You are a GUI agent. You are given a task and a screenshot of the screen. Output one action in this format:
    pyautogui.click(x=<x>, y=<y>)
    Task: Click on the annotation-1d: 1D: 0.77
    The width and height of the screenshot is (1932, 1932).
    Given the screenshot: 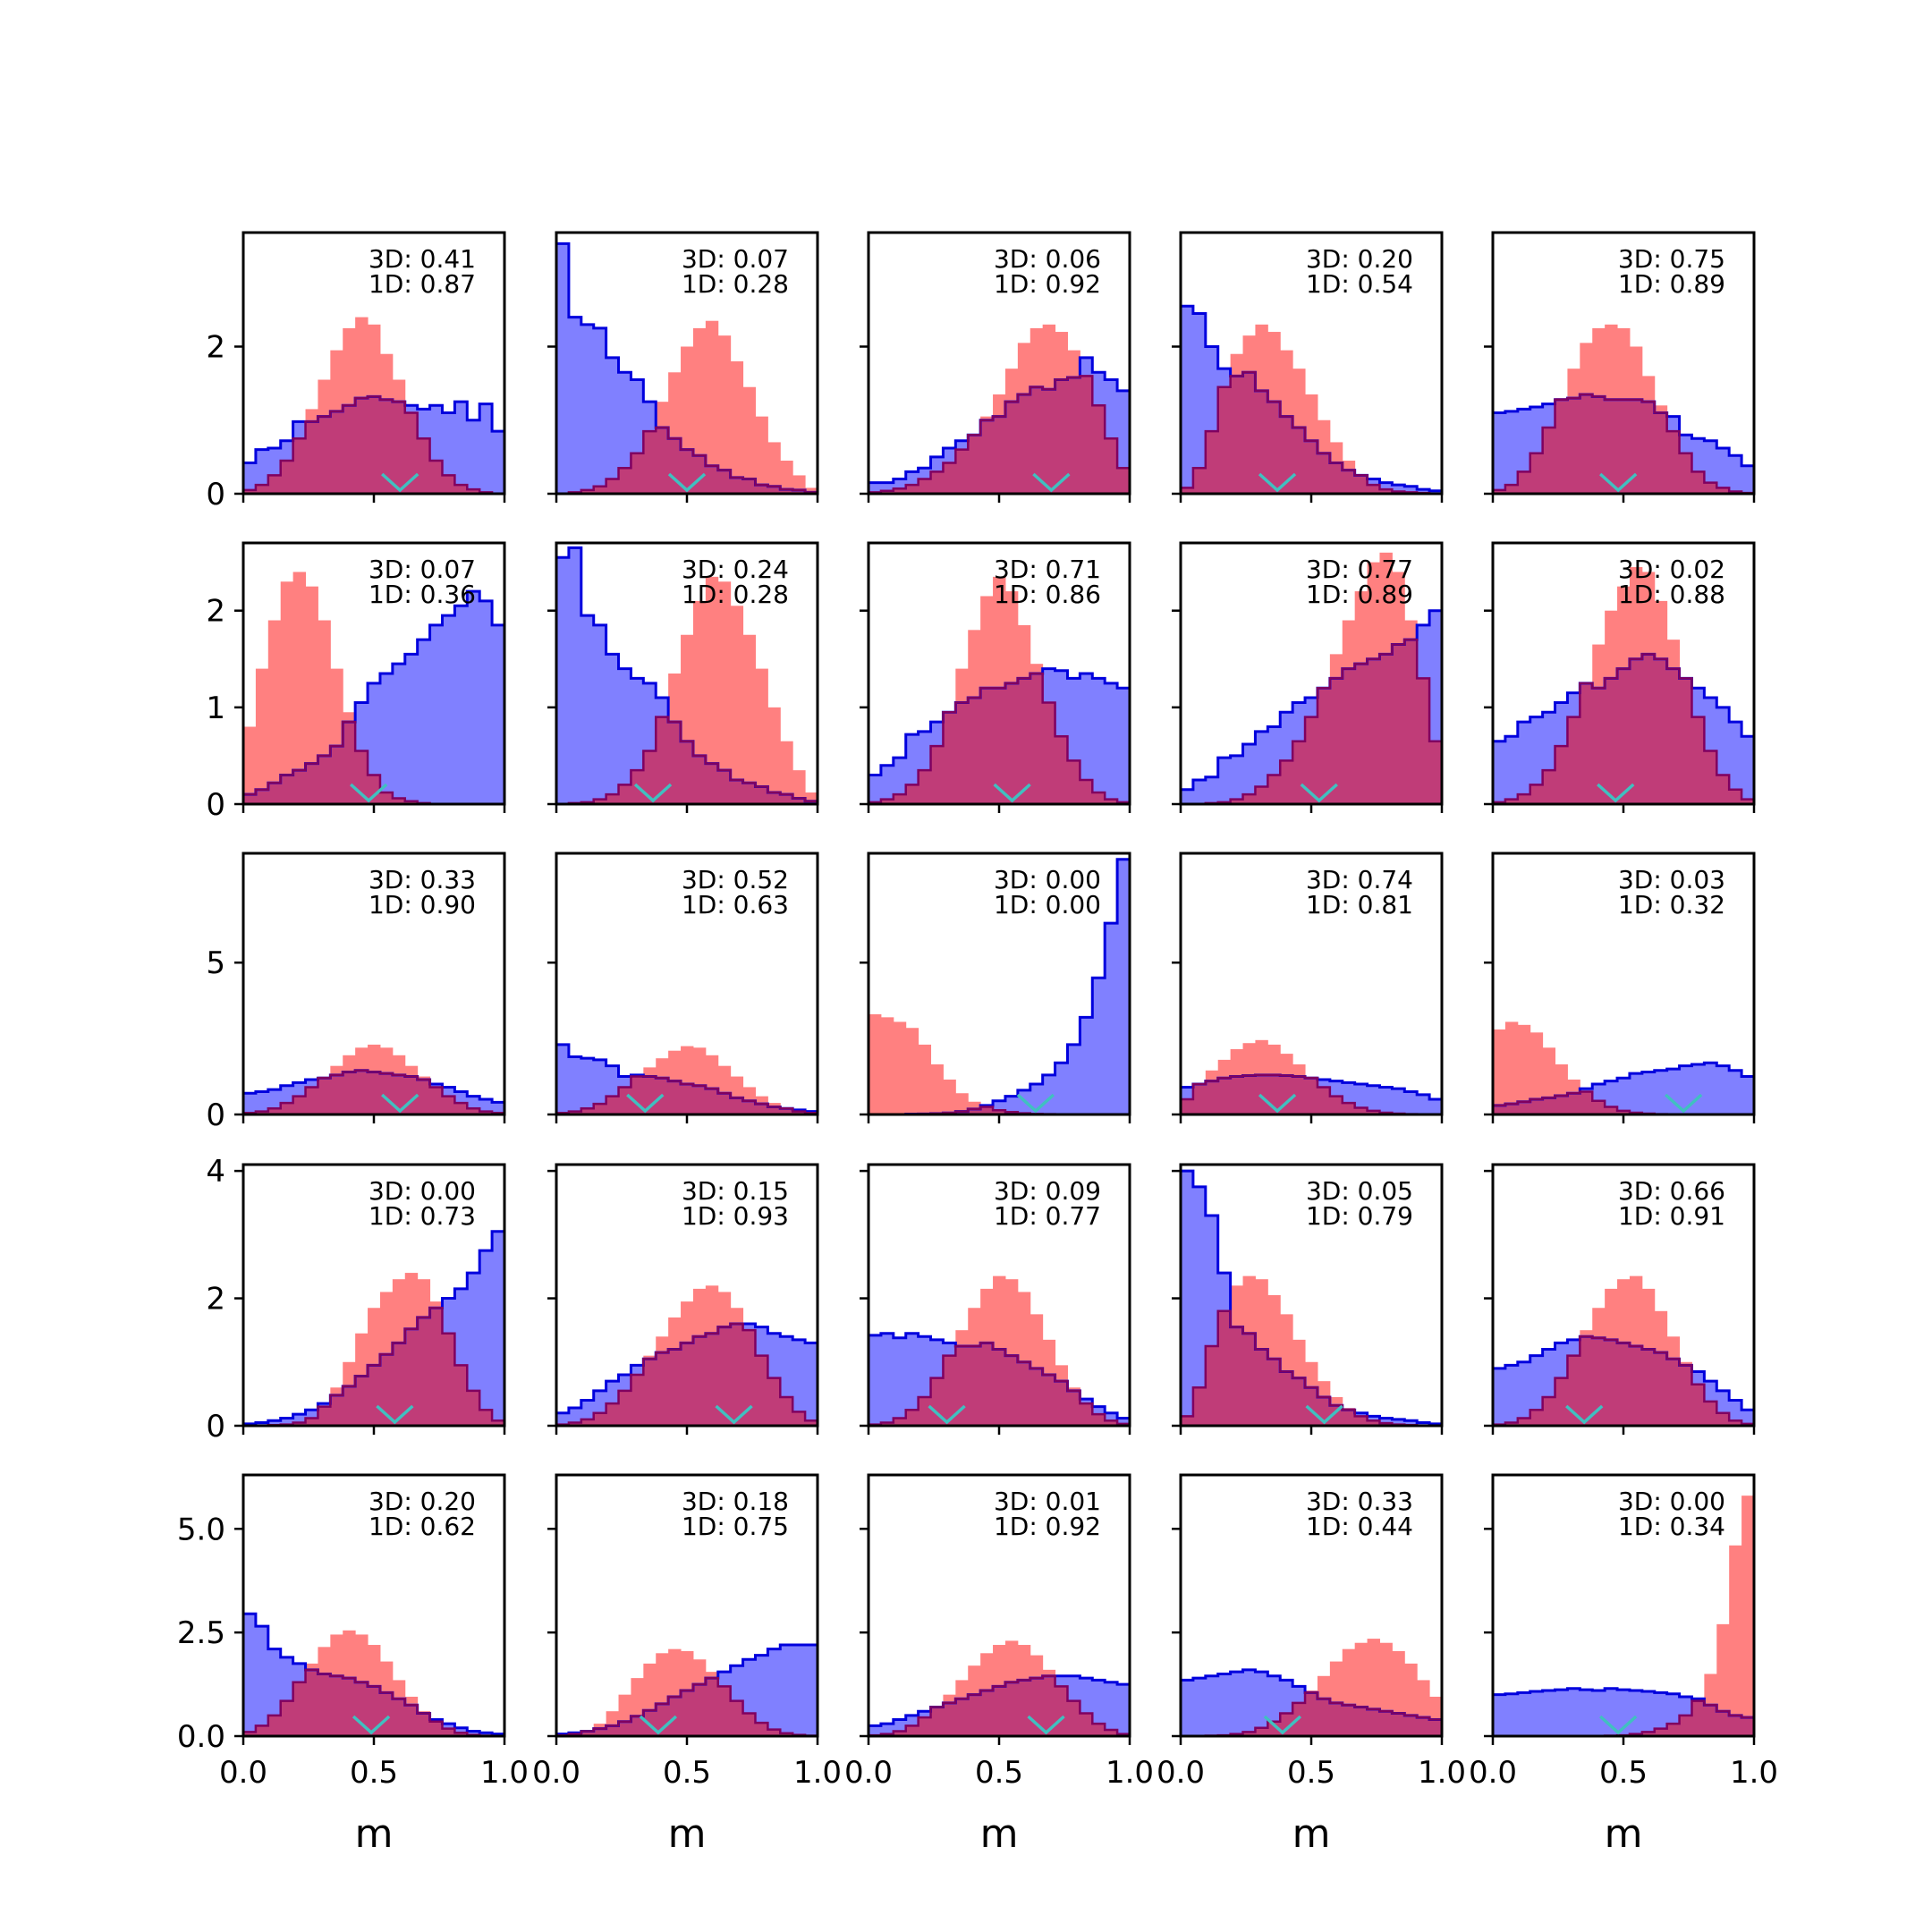 What is the action you would take?
    pyautogui.click(x=1047, y=1216)
    